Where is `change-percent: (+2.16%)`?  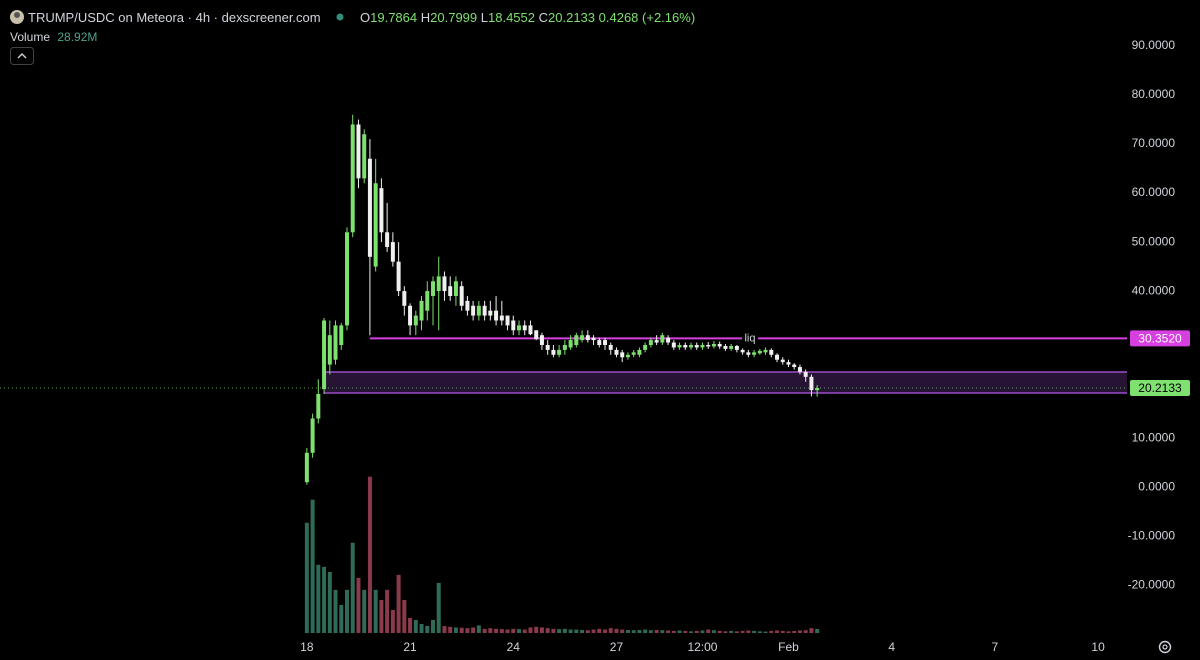 change-percent: (+2.16%) is located at coordinates (669, 17).